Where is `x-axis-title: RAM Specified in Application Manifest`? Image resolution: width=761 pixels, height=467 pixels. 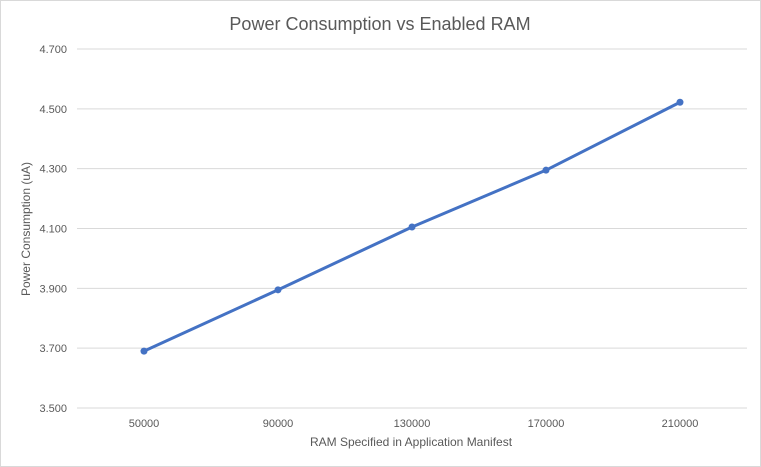 x-axis-title: RAM Specified in Application Manifest is located at coordinates (411, 442).